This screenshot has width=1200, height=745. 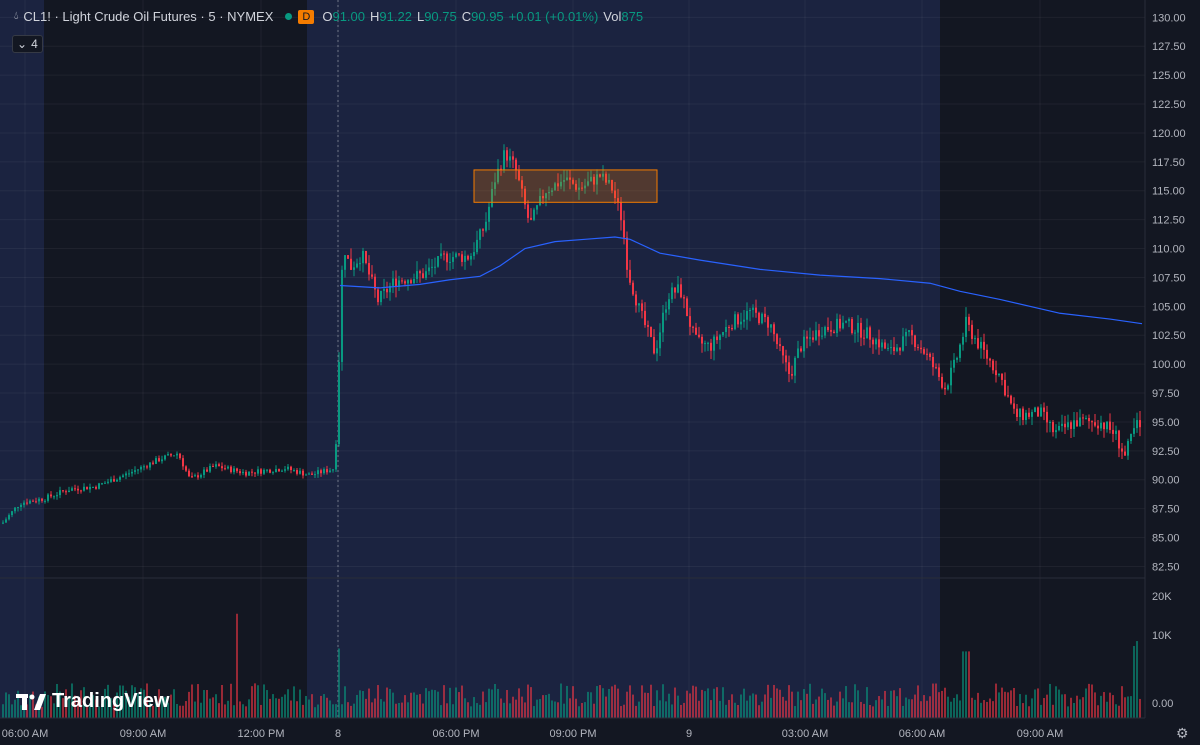 I want to click on close-value: 90.95, so click(x=487, y=16).